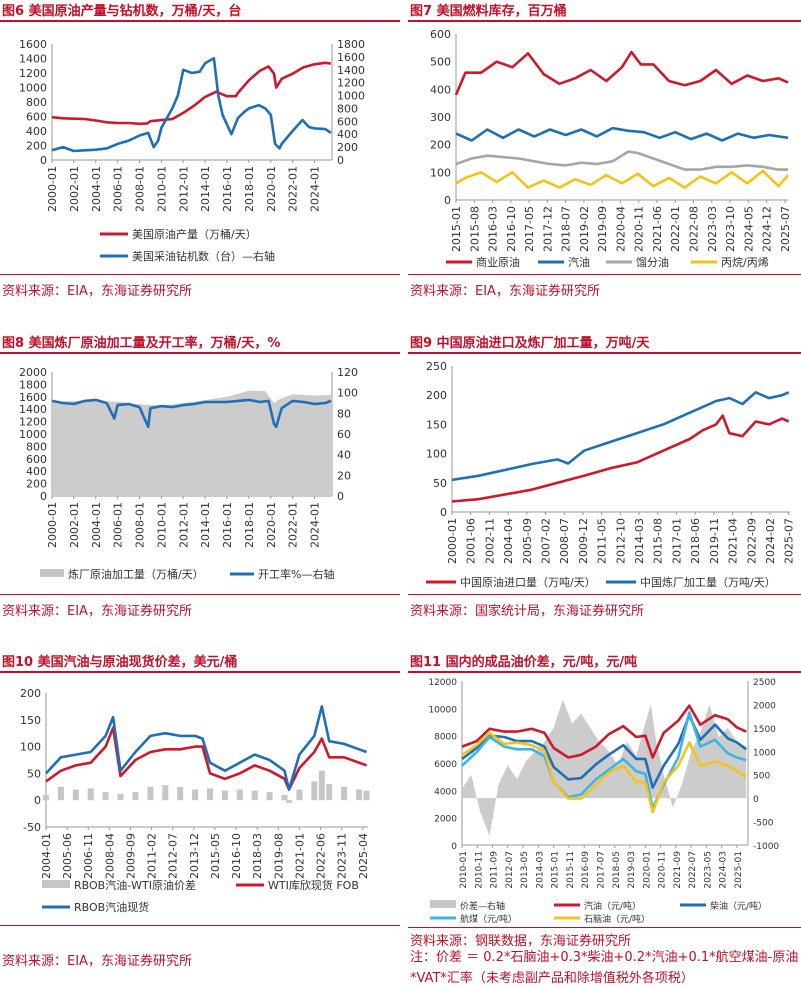  I want to click on y-right-tick-label: 600, so click(347, 121).